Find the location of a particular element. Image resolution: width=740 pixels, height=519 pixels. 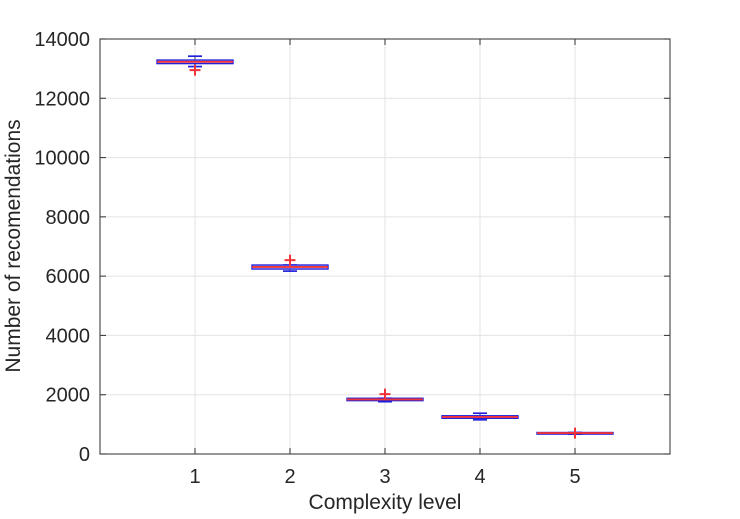

y-tick-label: 12000 is located at coordinates (62, 99).